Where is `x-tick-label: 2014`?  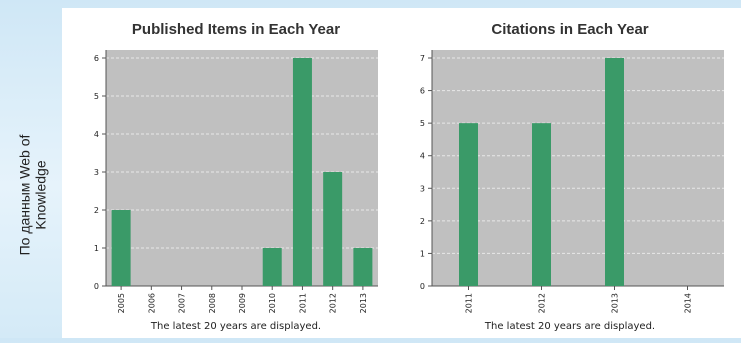
x-tick-label: 2014 is located at coordinates (688, 303).